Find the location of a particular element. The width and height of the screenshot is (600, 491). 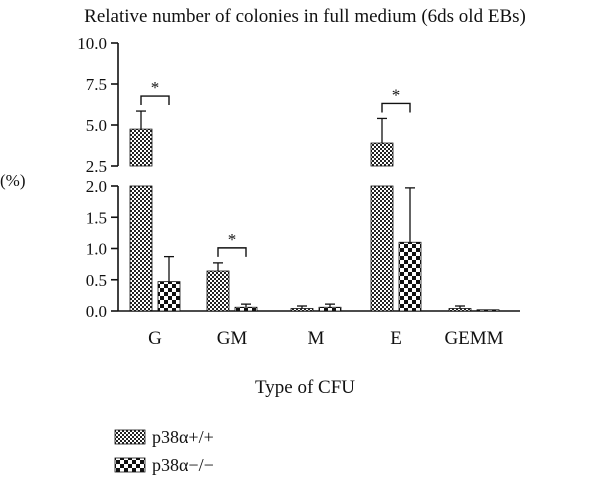

y-tick-label: 0.5 is located at coordinates (96, 280).